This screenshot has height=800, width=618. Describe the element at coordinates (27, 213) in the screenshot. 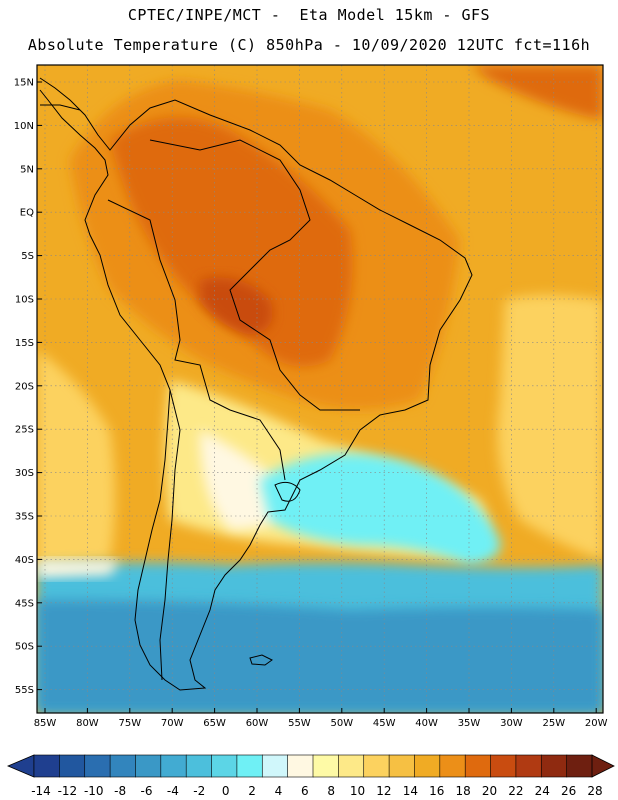

I see `lat-label: EQ` at that location.